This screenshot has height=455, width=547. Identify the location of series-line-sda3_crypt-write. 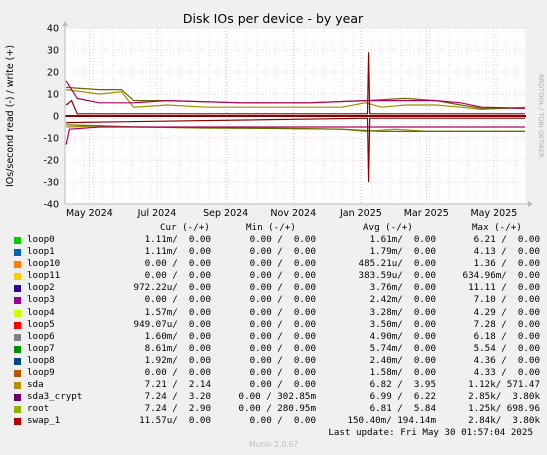
(295, 94).